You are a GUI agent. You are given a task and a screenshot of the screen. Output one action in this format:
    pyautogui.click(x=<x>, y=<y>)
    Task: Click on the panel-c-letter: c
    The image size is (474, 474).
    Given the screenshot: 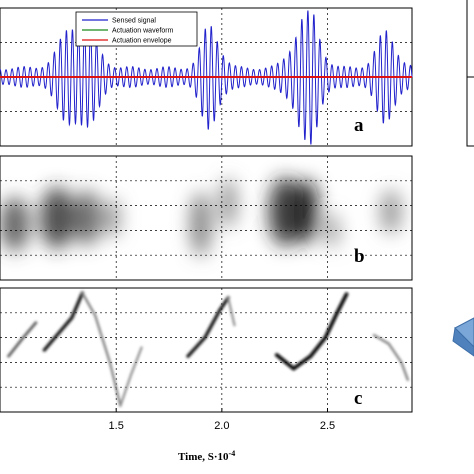 What is the action you would take?
    pyautogui.click(x=358, y=398)
    